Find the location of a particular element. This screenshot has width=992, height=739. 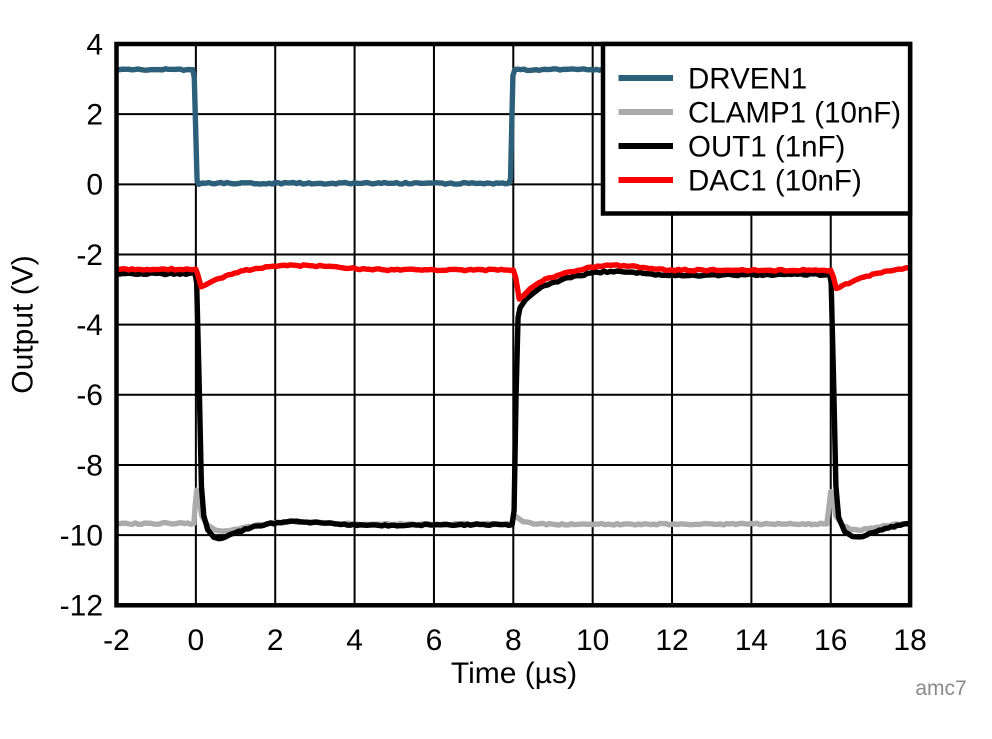

svg-text: -10 is located at coordinates (81, 535).